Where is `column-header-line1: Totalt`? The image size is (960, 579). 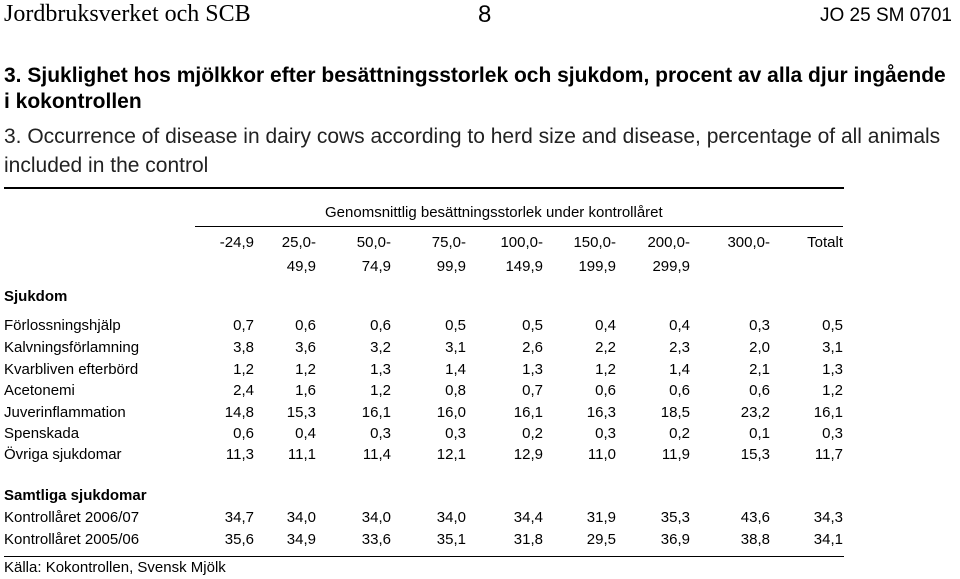 column-header-line1: Totalt is located at coordinates (825, 242).